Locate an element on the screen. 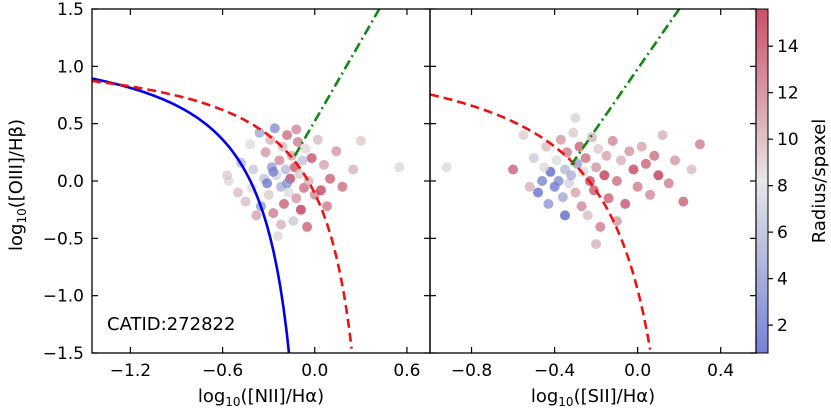  colorbar-label: Radius/spaxel is located at coordinates (819, 181).